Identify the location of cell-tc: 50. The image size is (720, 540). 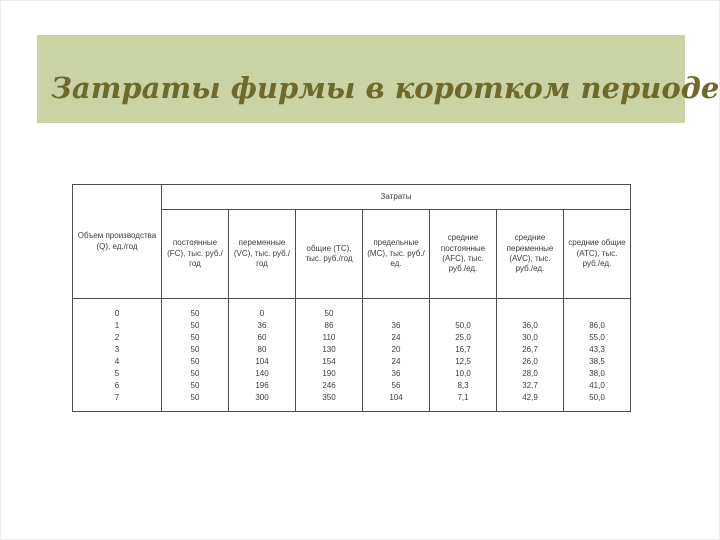
(329, 309).